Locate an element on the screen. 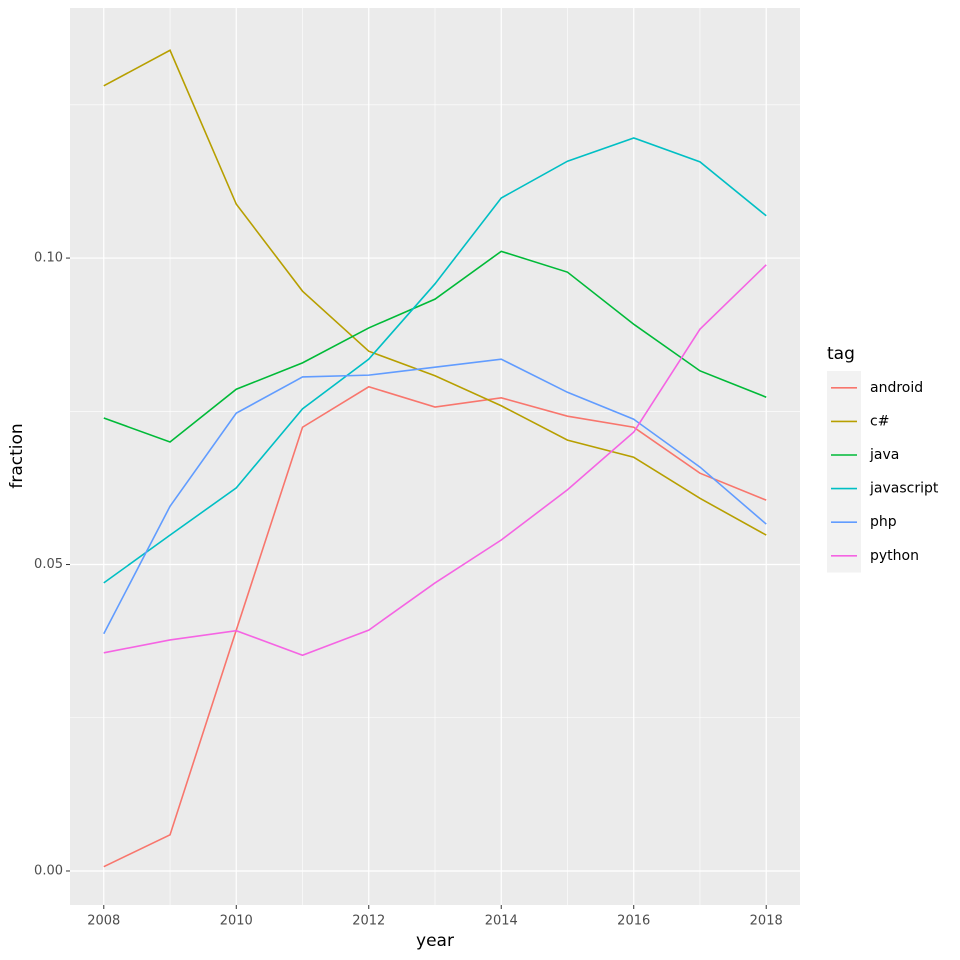  y-axis-title: fraction is located at coordinates (17, 455).